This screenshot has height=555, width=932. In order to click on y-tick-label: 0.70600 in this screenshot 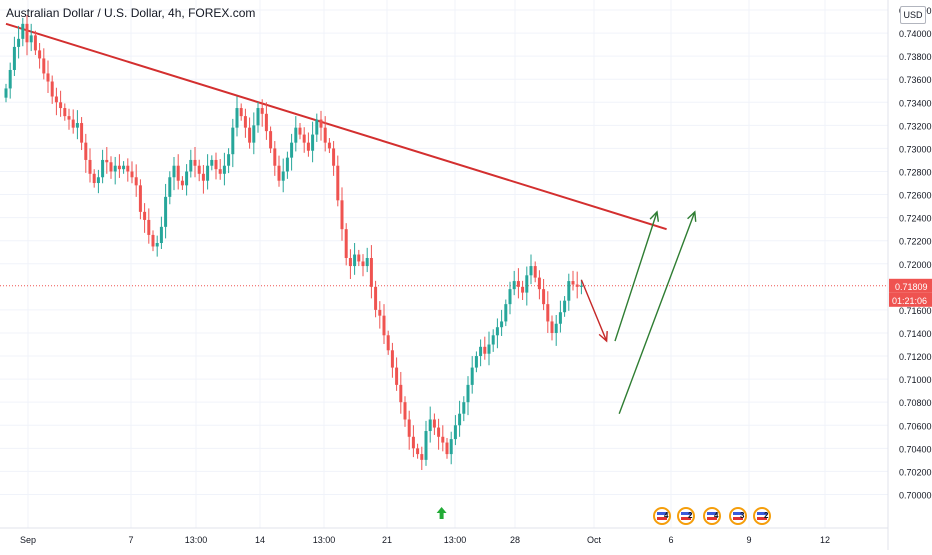, I will do `click(915, 426)`.